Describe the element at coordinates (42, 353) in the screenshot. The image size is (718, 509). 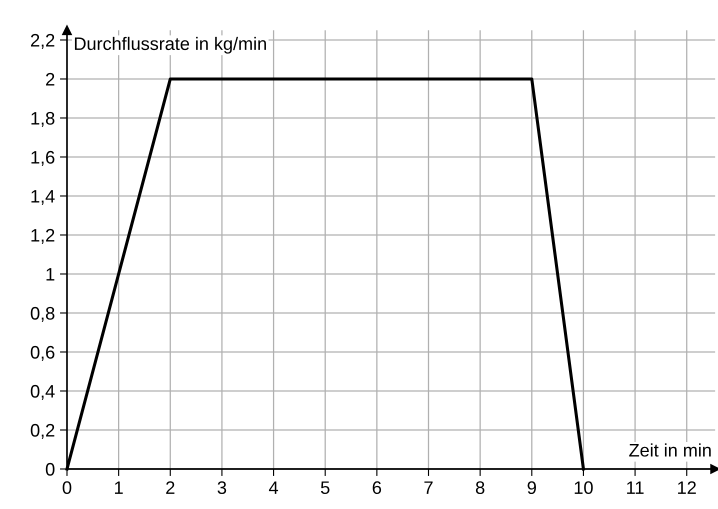
I see `y-tick-label: 0,6` at that location.